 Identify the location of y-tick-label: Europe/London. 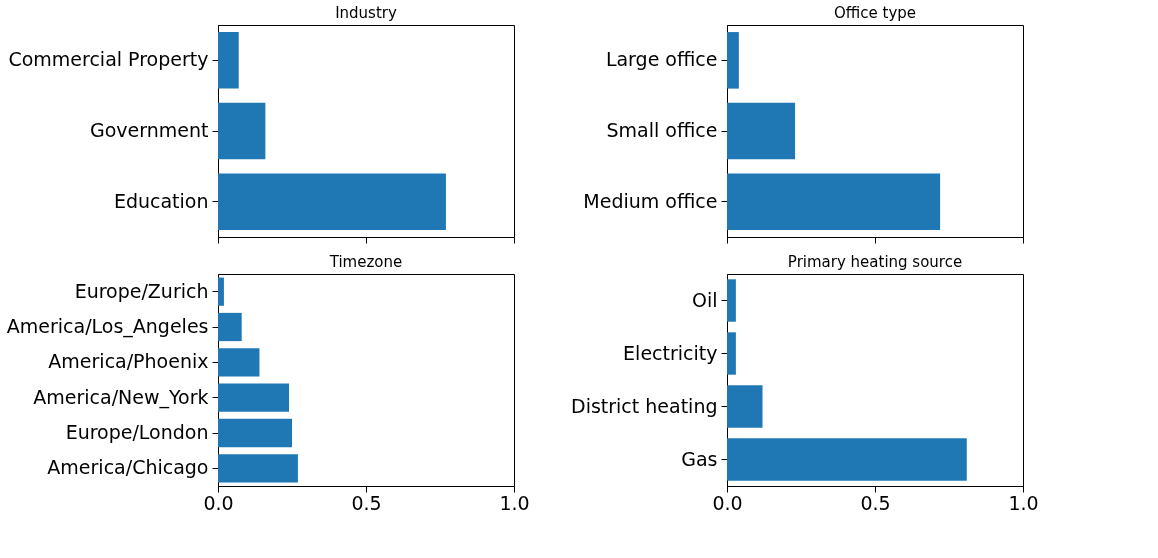
(137, 432).